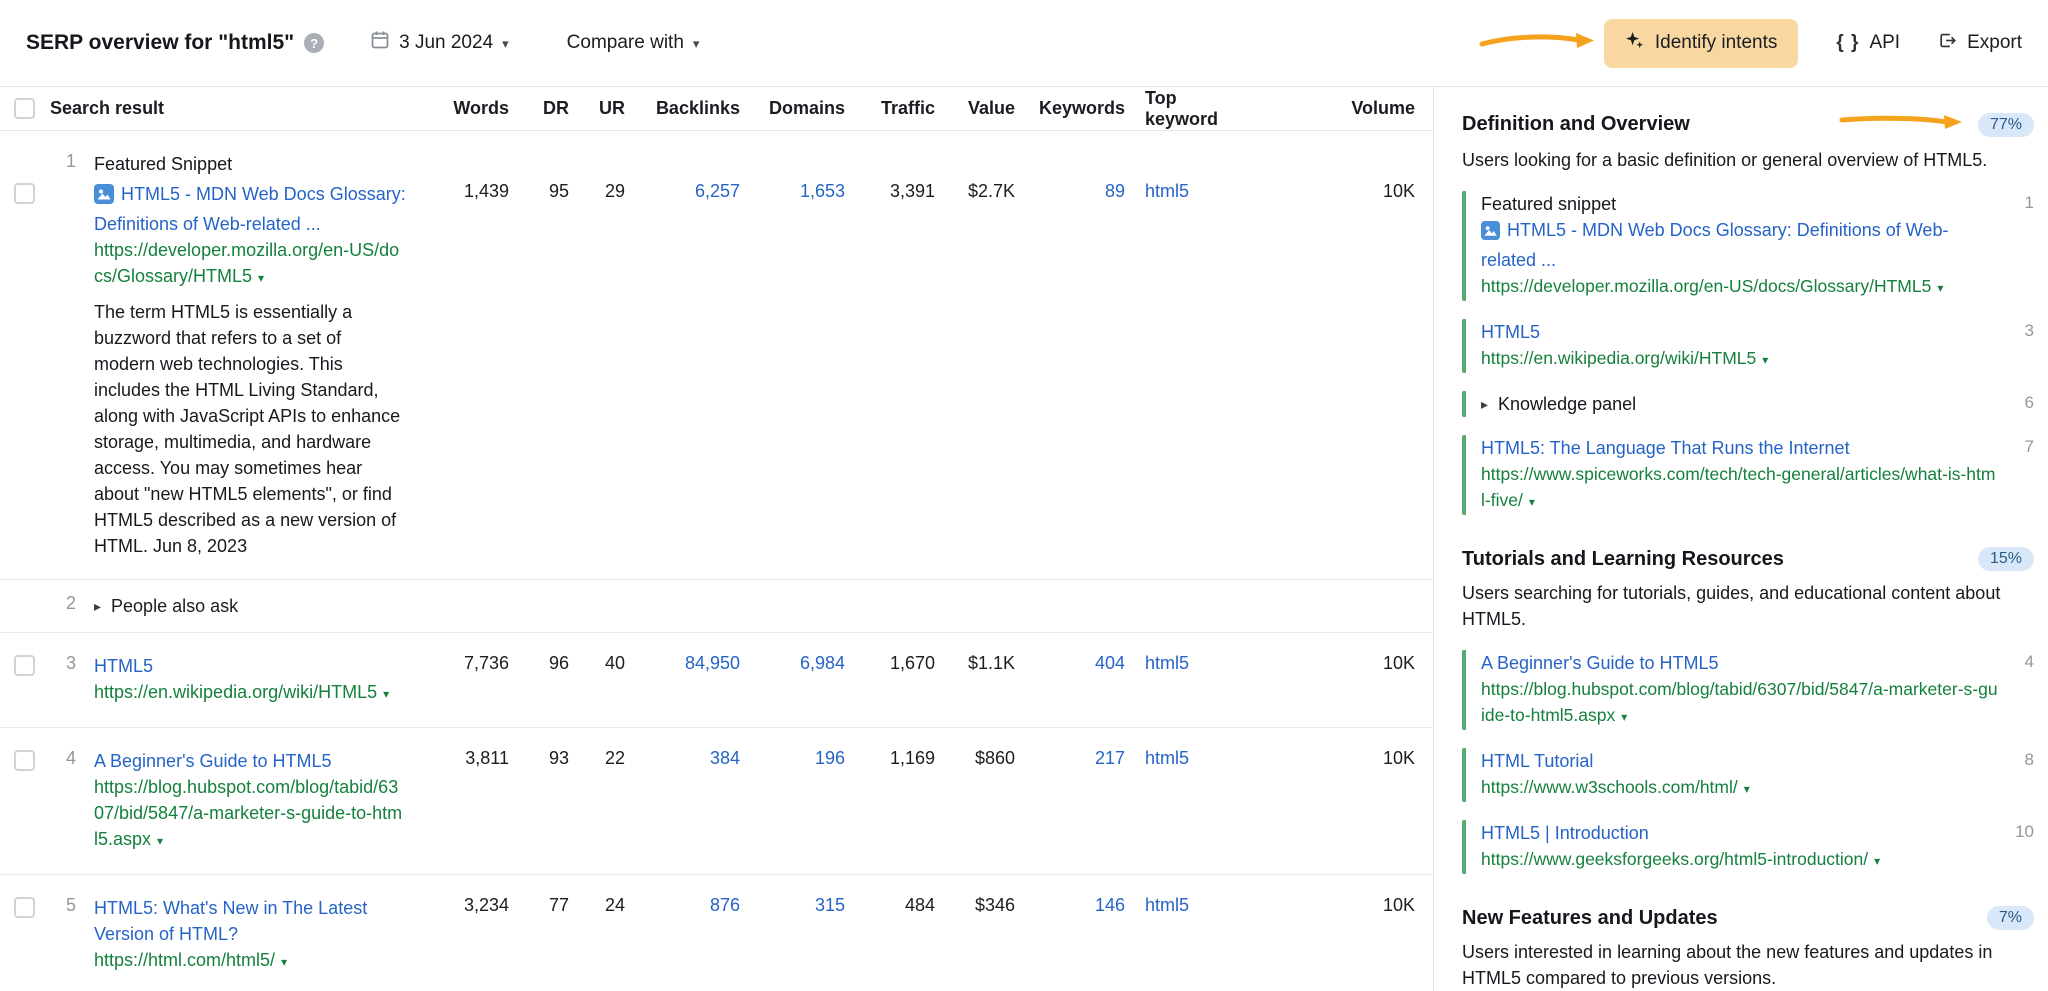 This screenshot has height=991, width=2048. What do you see at coordinates (1109, 663) in the screenshot?
I see `keywords-link: 404` at bounding box center [1109, 663].